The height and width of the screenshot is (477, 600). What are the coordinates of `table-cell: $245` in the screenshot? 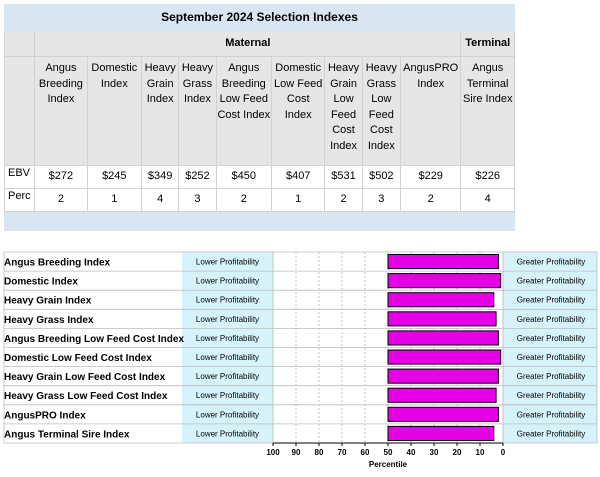 It's located at (114, 177).